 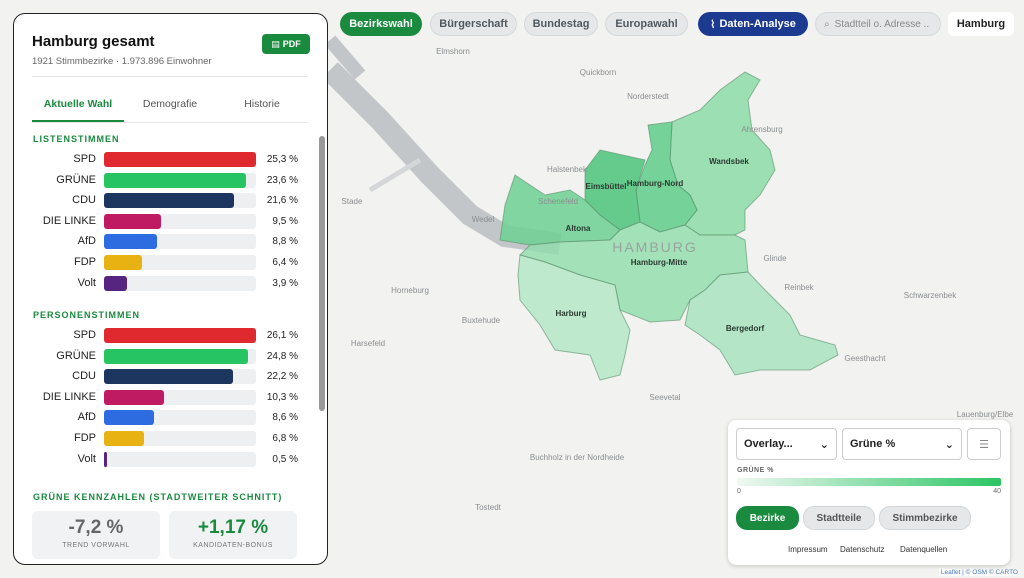 What do you see at coordinates (410, 290) in the screenshot?
I see `place-label: Horneburg` at bounding box center [410, 290].